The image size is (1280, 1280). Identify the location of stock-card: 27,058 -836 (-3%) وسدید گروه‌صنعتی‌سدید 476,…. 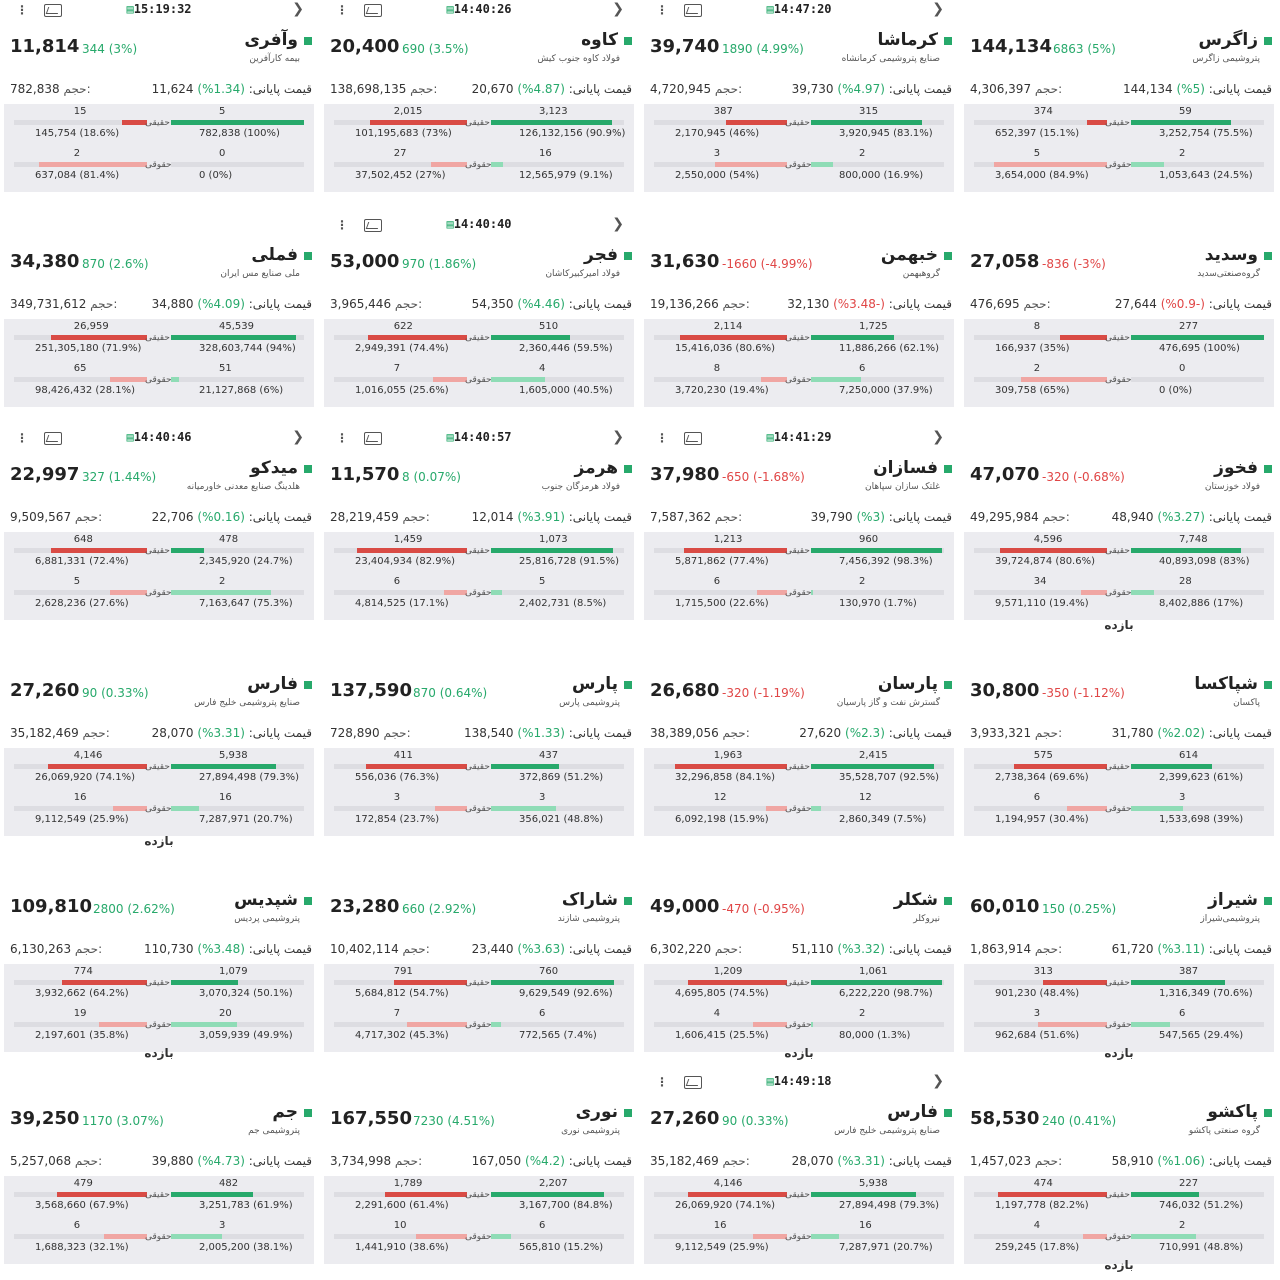
(1119, 320).